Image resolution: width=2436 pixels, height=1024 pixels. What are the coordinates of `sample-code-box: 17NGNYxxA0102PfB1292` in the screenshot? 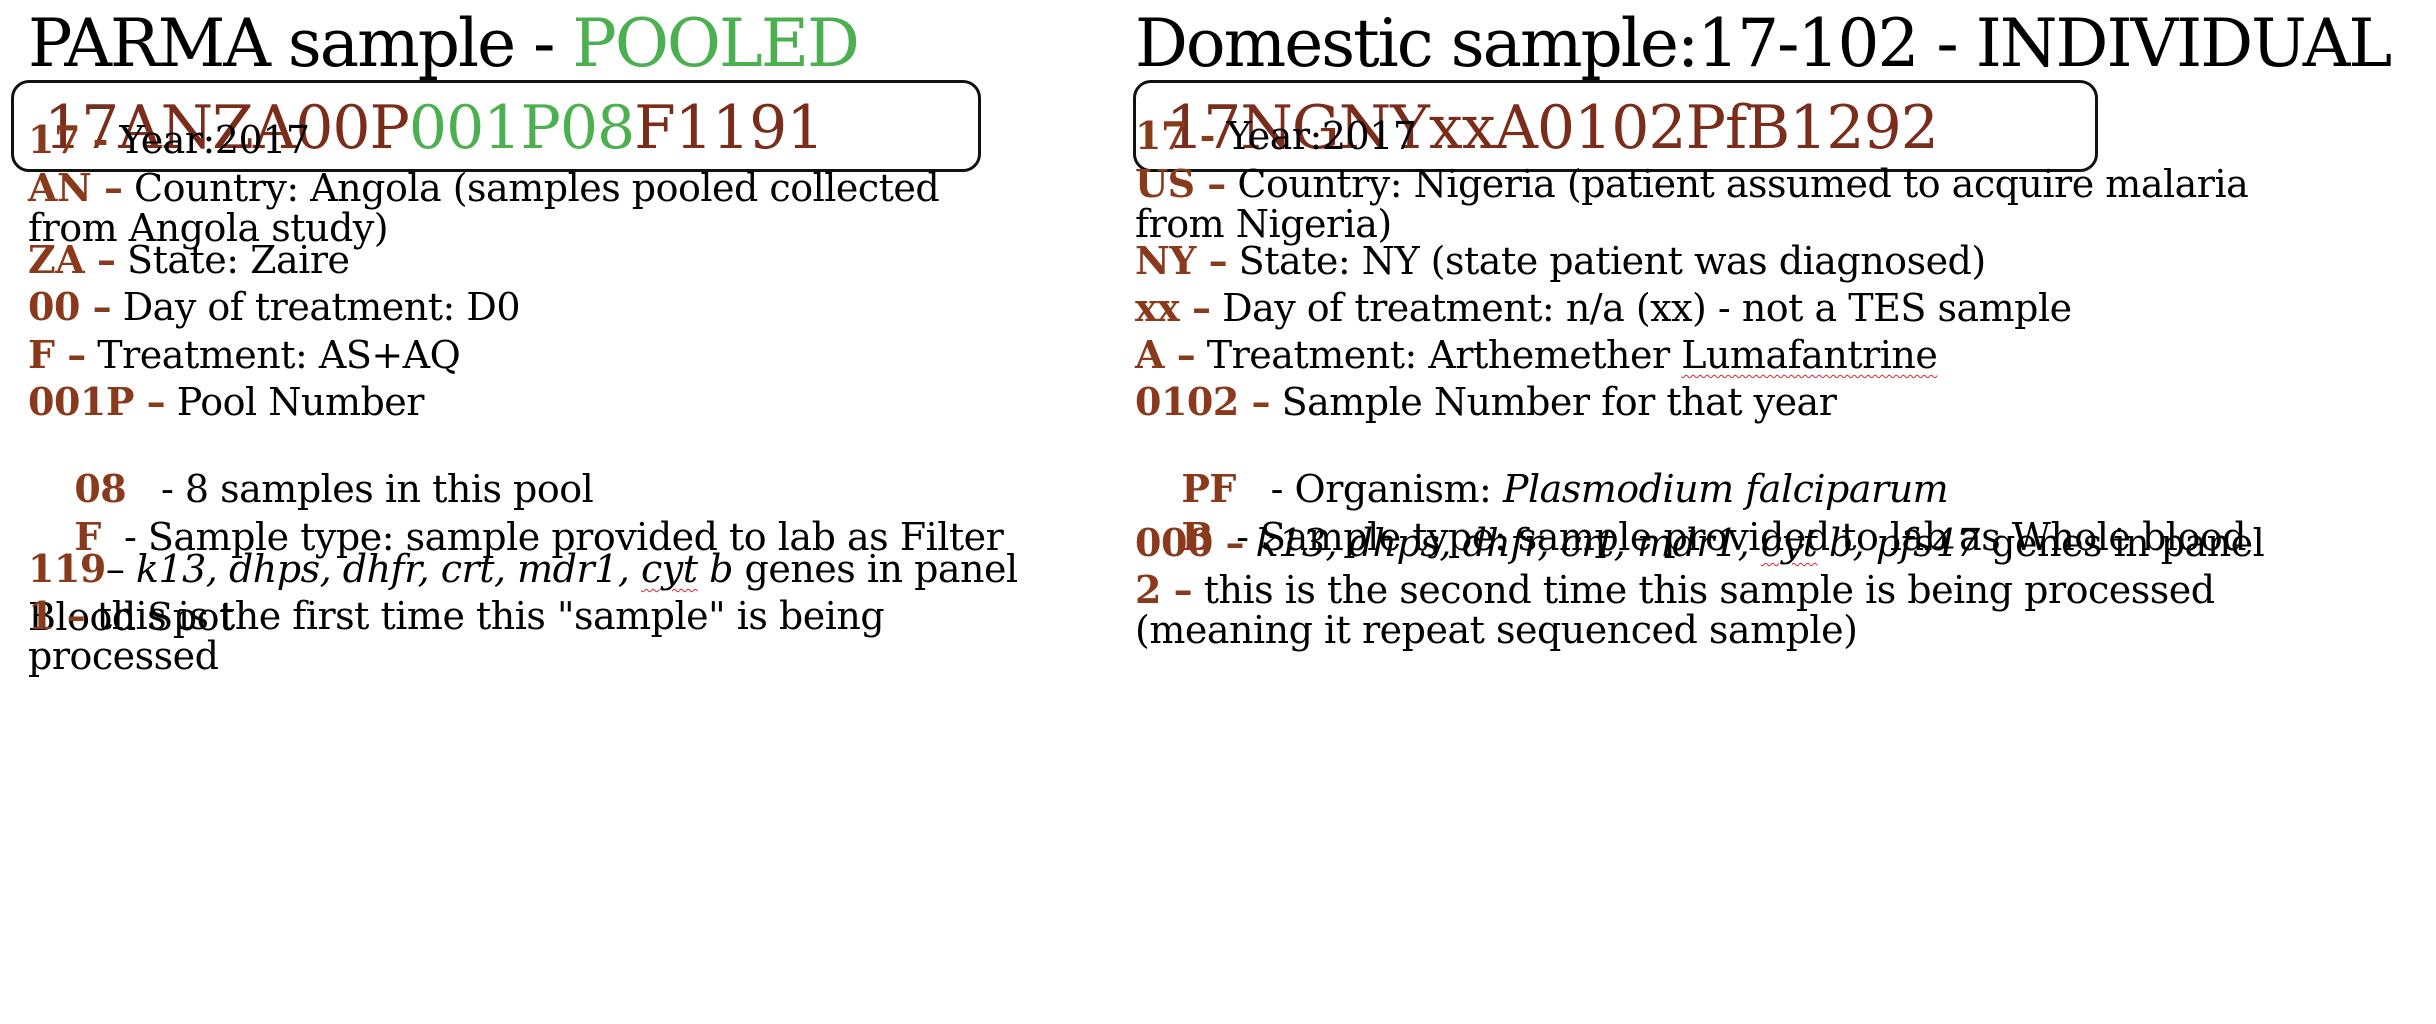 It's located at (1615, 126).